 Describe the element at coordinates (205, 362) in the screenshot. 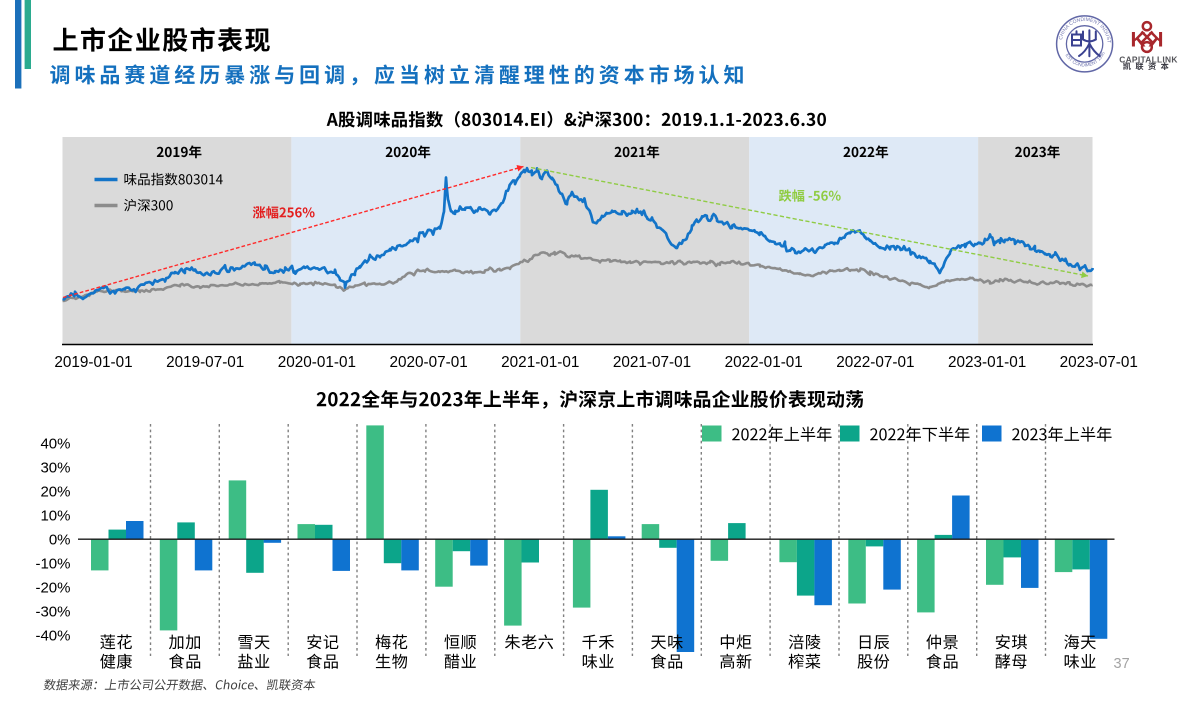

I see `svg-text: 2019-07-01` at that location.